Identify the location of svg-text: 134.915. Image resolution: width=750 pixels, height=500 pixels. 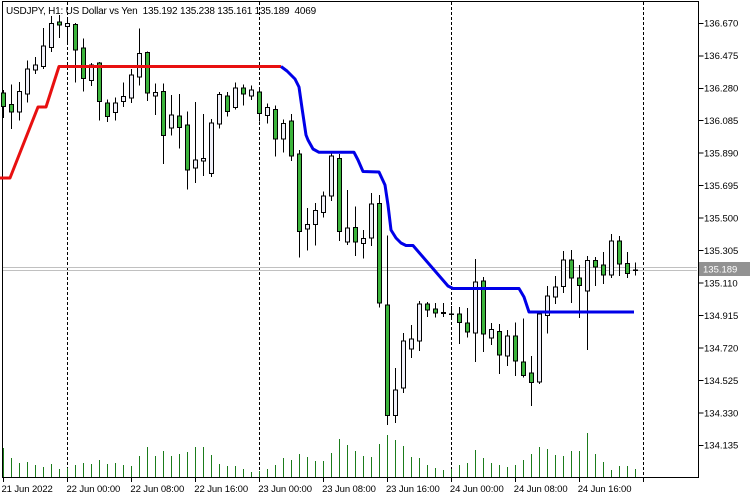
(721, 316).